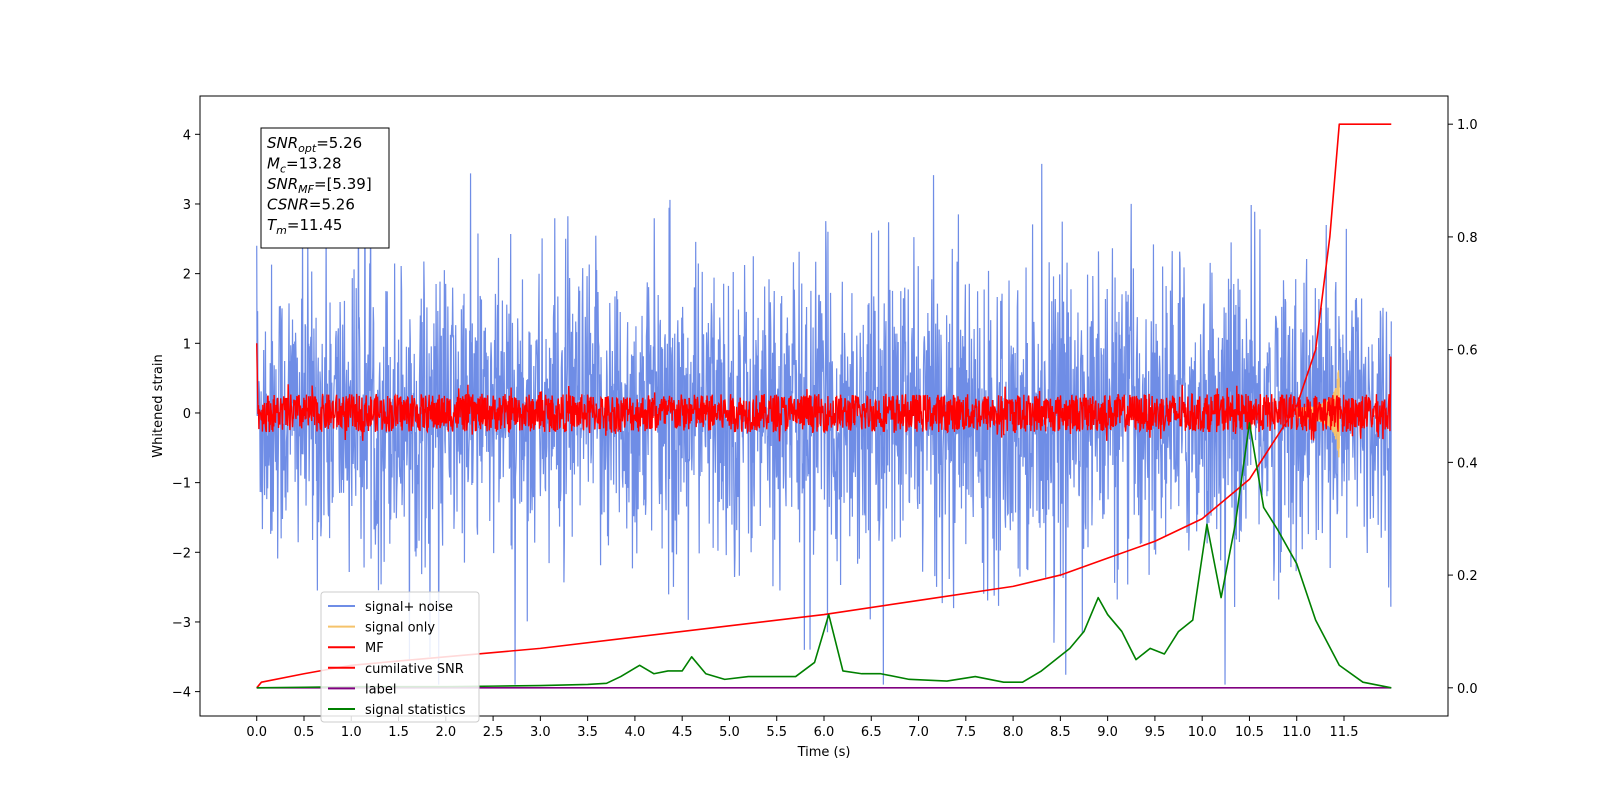 Image resolution: width=1600 pixels, height=800 pixels. What do you see at coordinates (273, 164) in the screenshot?
I see `annotation-symbol: M` at bounding box center [273, 164].